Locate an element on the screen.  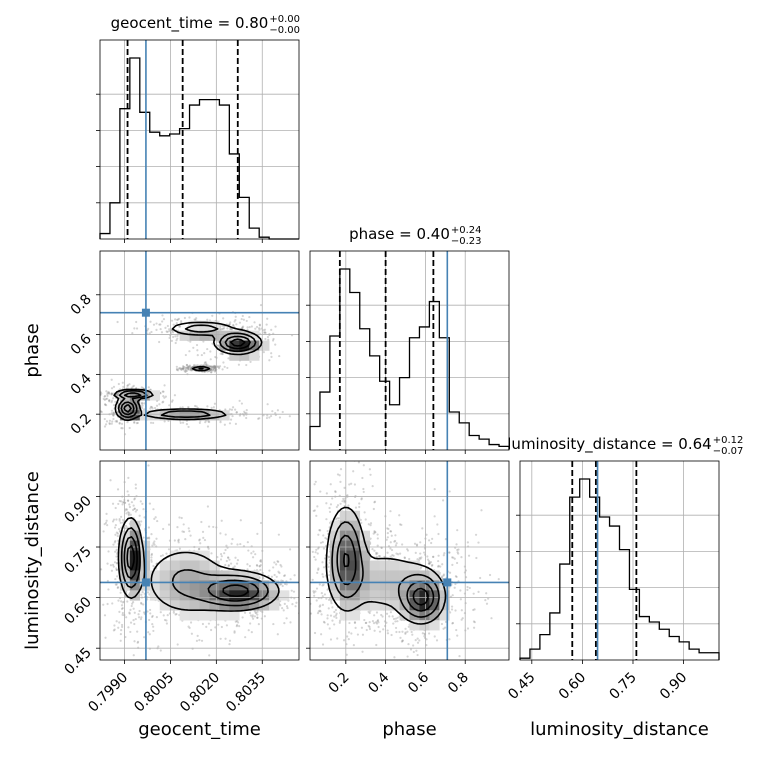
title-sub-phase: −0.23 is located at coordinates (466, 241).